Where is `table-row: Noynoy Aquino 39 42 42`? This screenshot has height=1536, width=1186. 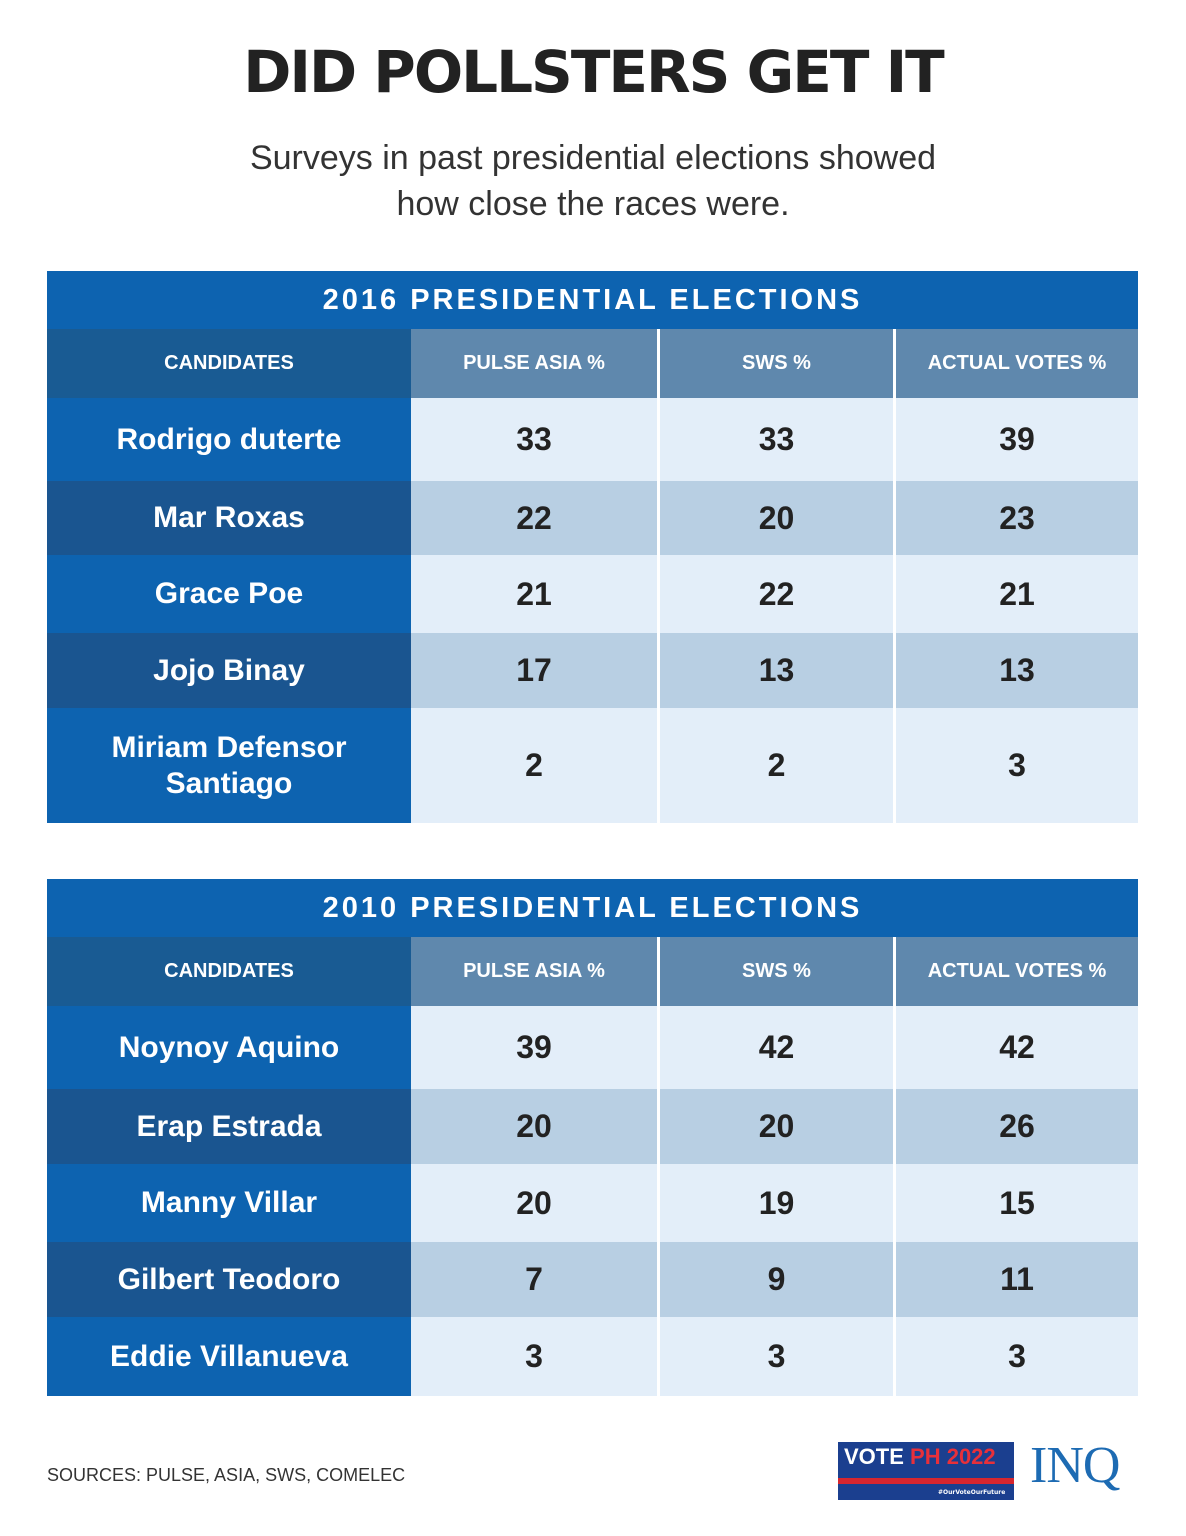
table-row: Noynoy Aquino 39 42 42 is located at coordinates (592, 1047).